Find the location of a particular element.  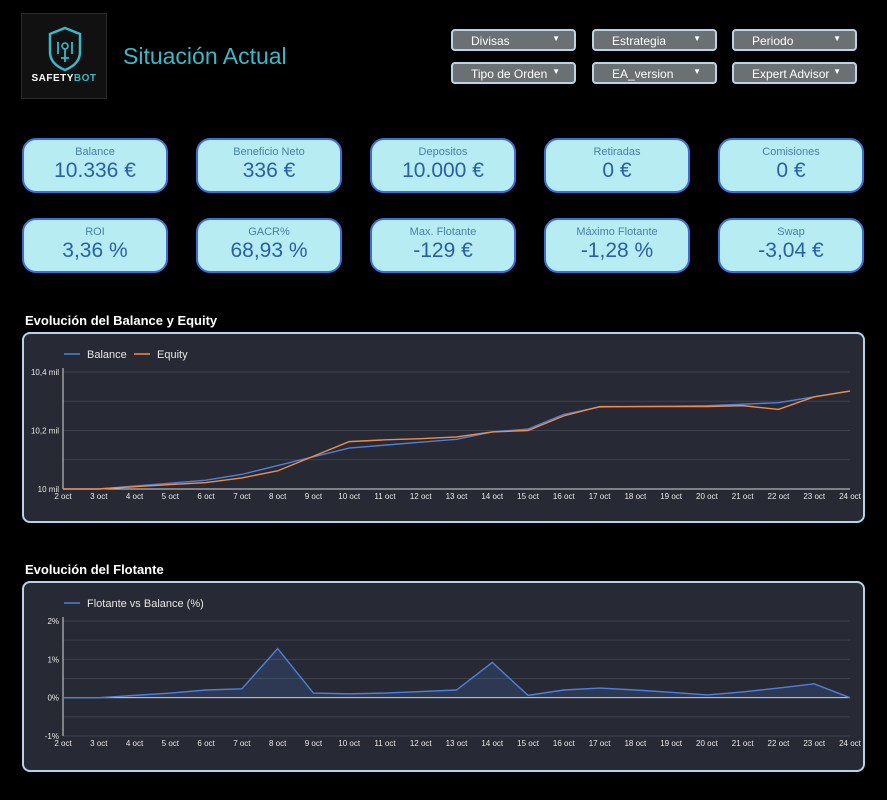

series-line-balance is located at coordinates (457, 440).